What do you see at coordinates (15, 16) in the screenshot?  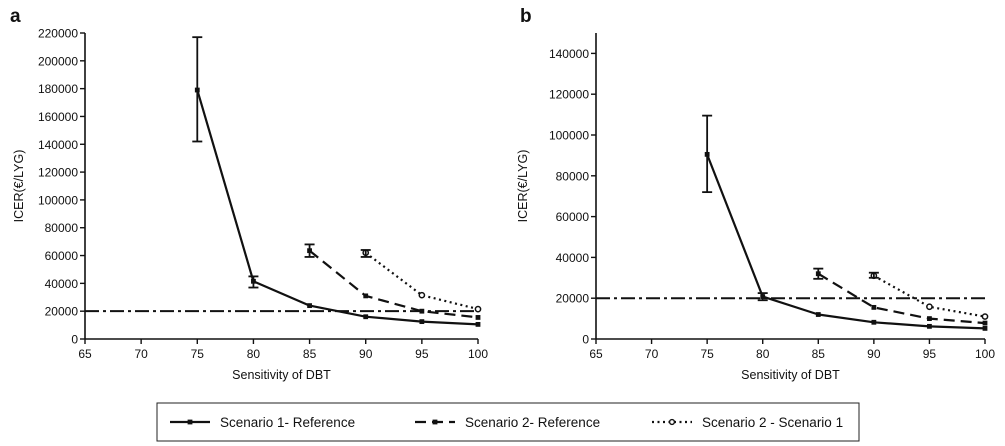 I see `panel-letter: a` at bounding box center [15, 16].